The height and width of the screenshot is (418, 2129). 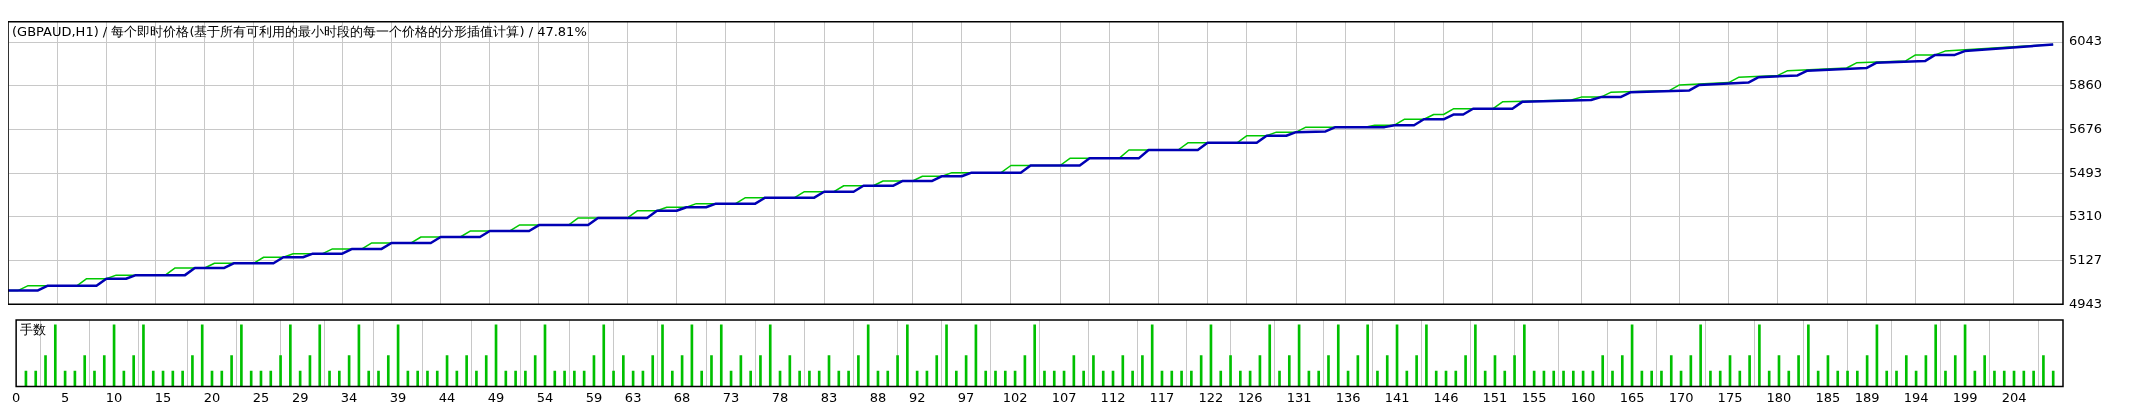 What do you see at coordinates (2086, 259) in the screenshot?
I see `y-tick-label: 5127` at bounding box center [2086, 259].